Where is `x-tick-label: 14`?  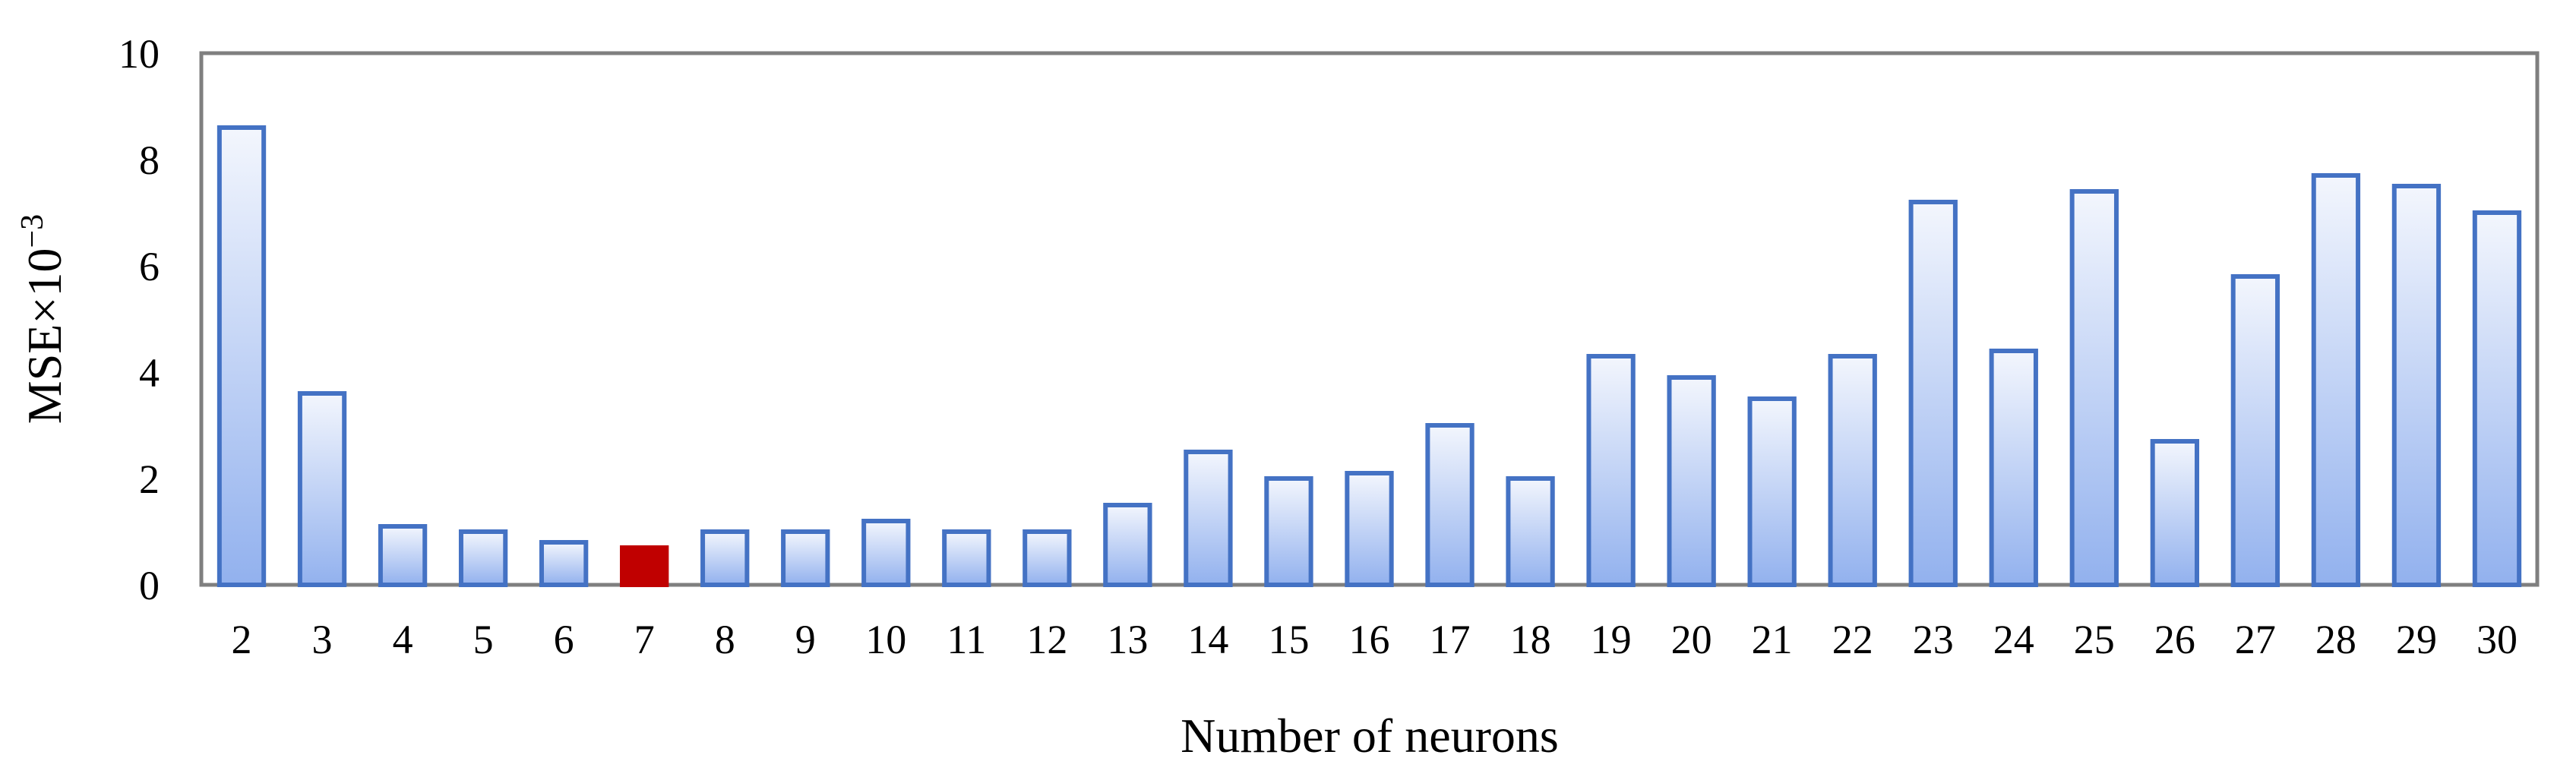 x-tick-label: 14 is located at coordinates (1207, 639).